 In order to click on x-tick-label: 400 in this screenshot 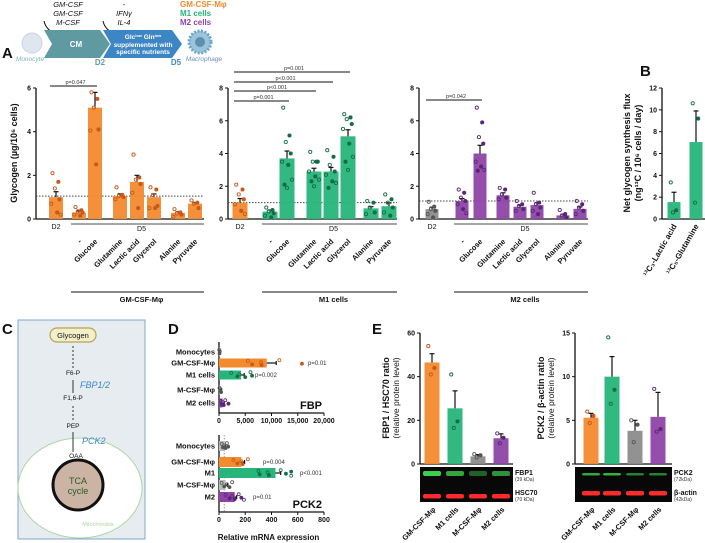, I will do `click(272, 520)`.